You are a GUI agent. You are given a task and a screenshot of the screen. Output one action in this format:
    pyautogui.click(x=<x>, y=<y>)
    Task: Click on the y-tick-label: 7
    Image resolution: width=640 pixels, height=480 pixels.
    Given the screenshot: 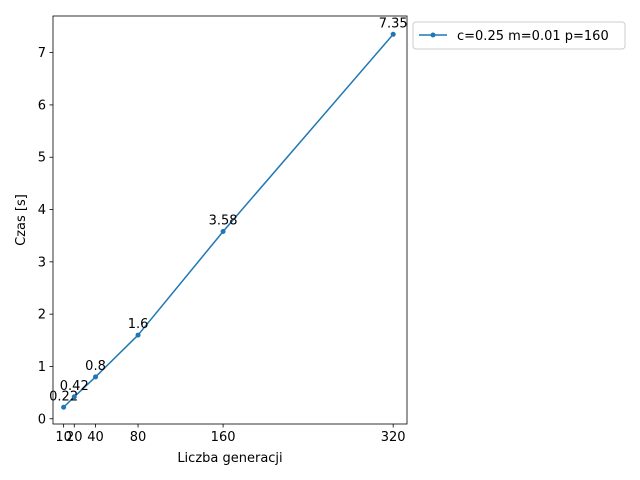 What is the action you would take?
    pyautogui.click(x=42, y=53)
    